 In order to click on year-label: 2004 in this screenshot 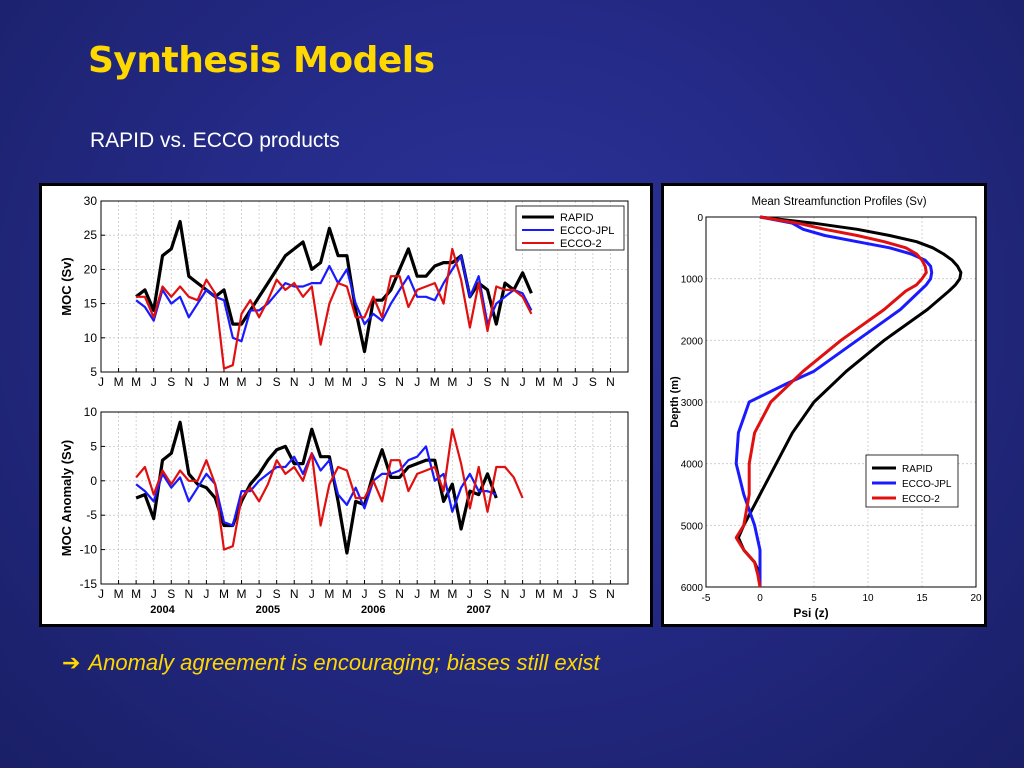, I will do `click(162, 610)`.